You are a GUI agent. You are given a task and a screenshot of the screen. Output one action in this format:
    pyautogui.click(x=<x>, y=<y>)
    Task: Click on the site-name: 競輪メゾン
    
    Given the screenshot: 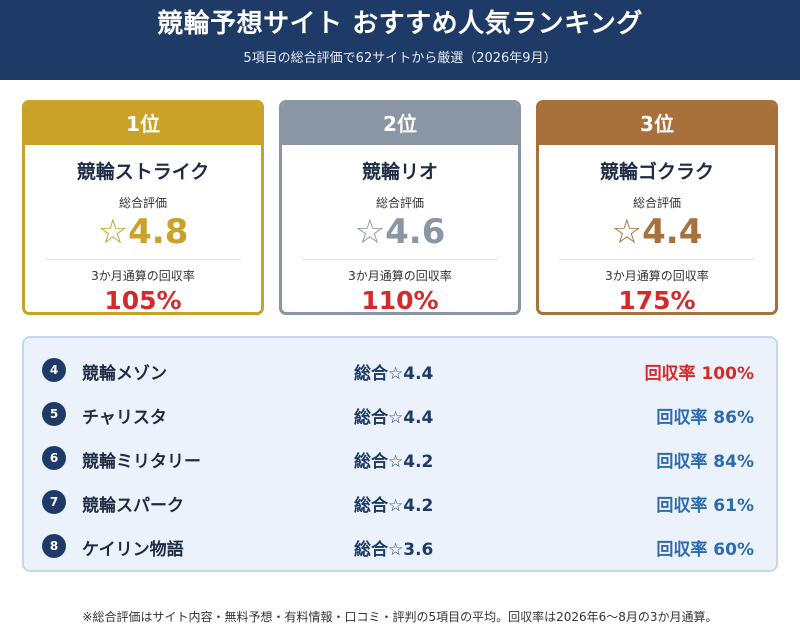 What is the action you would take?
    pyautogui.click(x=124, y=374)
    